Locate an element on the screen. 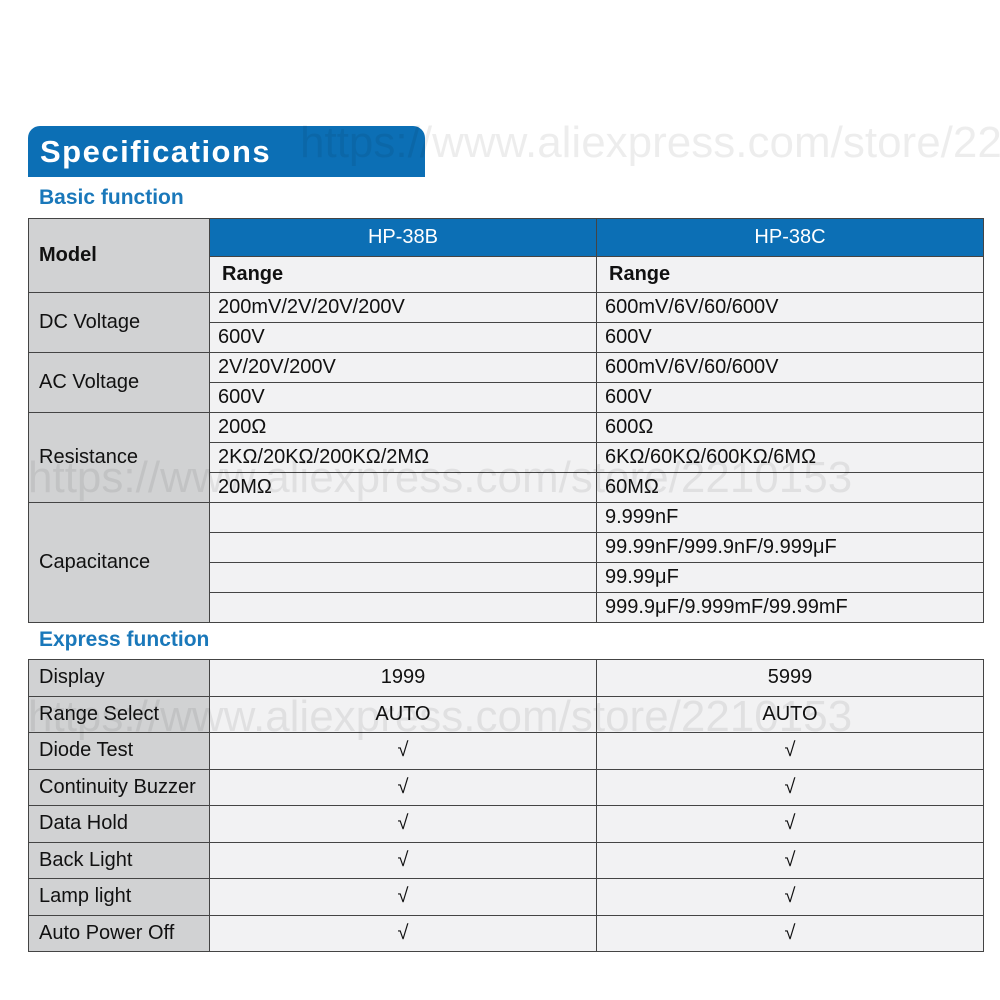 This screenshot has width=1000, height=1000. table-row: Display 1999 5999 is located at coordinates (506, 678).